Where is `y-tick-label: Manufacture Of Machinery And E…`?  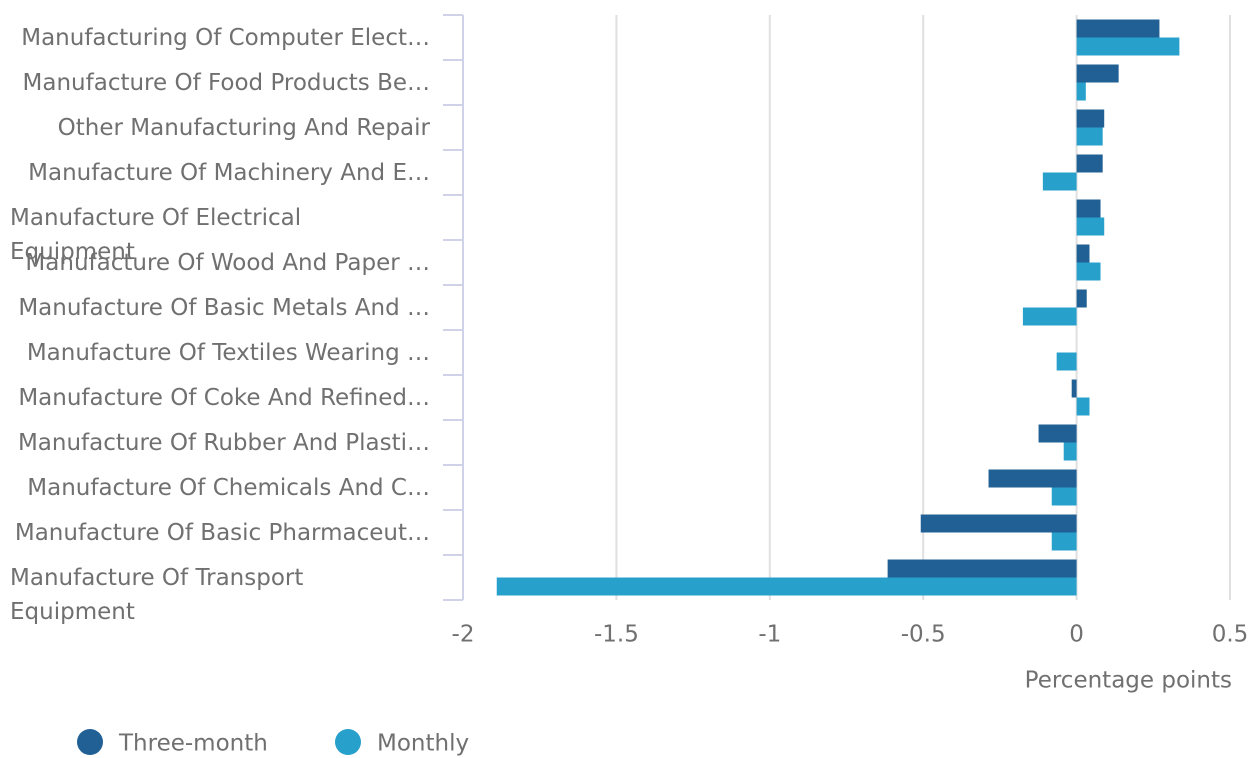
y-tick-label: Manufacture Of Machinery And E… is located at coordinates (229, 172).